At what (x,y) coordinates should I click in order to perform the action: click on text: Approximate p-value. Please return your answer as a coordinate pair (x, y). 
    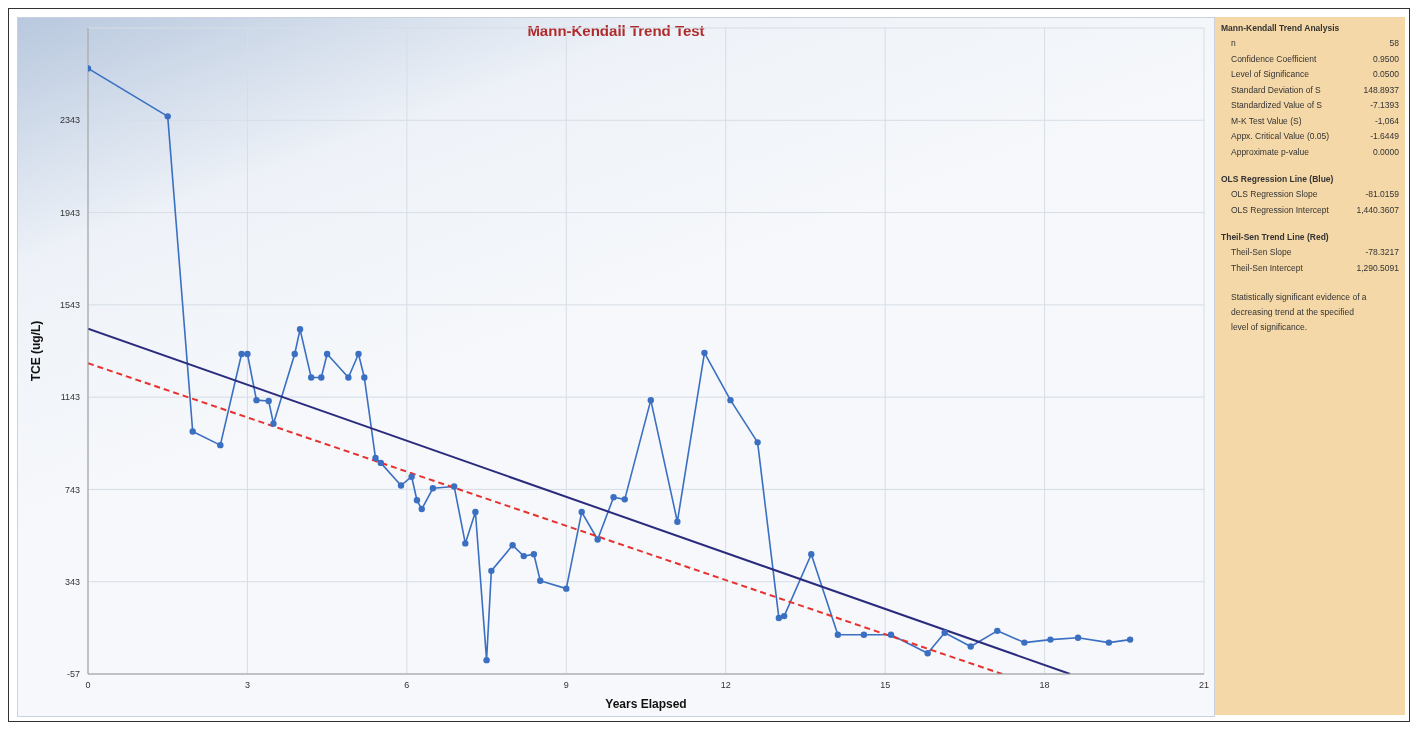
    Looking at the image, I should click on (1270, 152).